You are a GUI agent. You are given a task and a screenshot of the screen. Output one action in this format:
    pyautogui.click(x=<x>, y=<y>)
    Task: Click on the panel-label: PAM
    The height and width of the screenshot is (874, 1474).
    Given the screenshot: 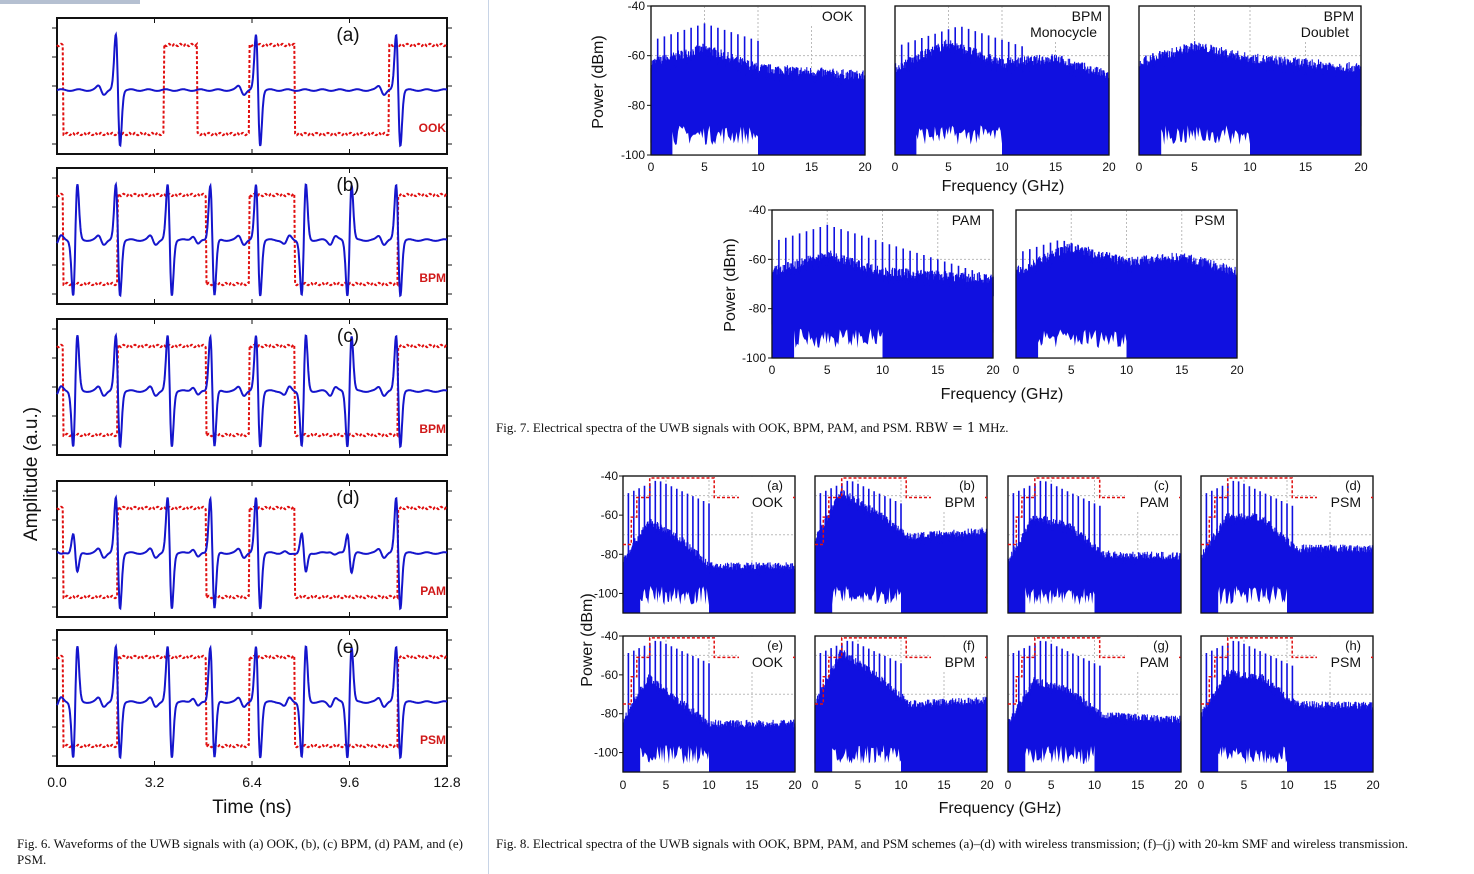 What is the action you would take?
    pyautogui.click(x=966, y=220)
    